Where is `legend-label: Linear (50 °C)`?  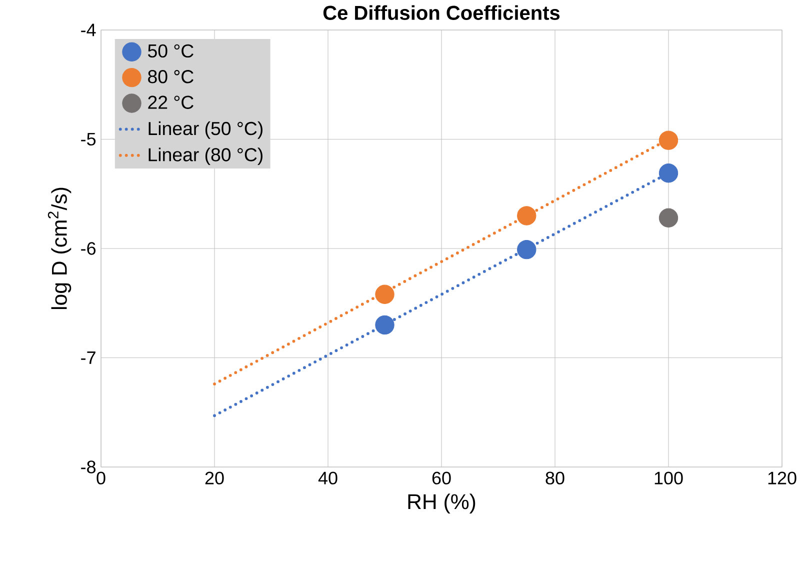
legend-label: Linear (50 °C) is located at coordinates (205, 130).